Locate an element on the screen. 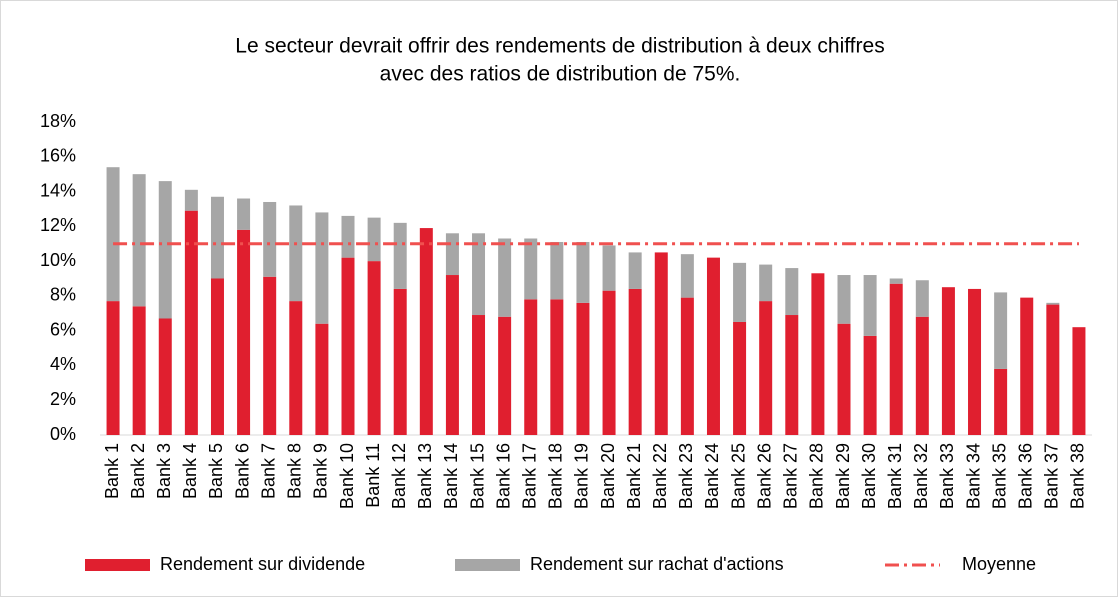  x-tick-label: Bank 27 is located at coordinates (791, 476).